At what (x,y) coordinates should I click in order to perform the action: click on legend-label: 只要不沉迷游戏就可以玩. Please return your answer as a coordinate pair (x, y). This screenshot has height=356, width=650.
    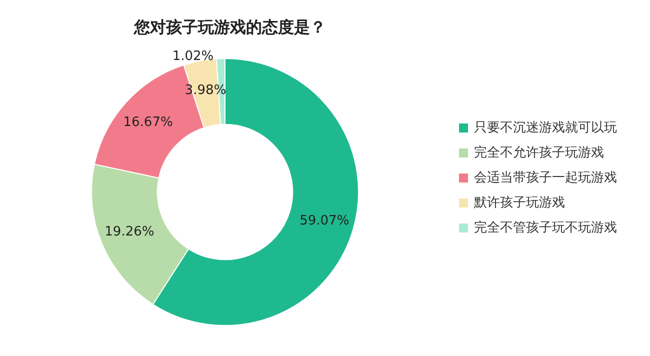
    Looking at the image, I should click on (545, 128).